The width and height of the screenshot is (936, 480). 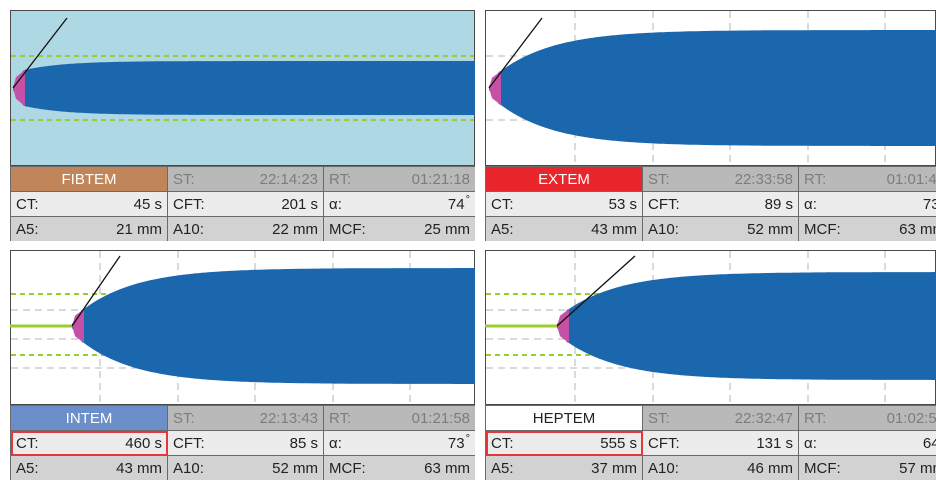 I want to click on amplitude-10-cell: A10:46 mm, so click(x=721, y=468).